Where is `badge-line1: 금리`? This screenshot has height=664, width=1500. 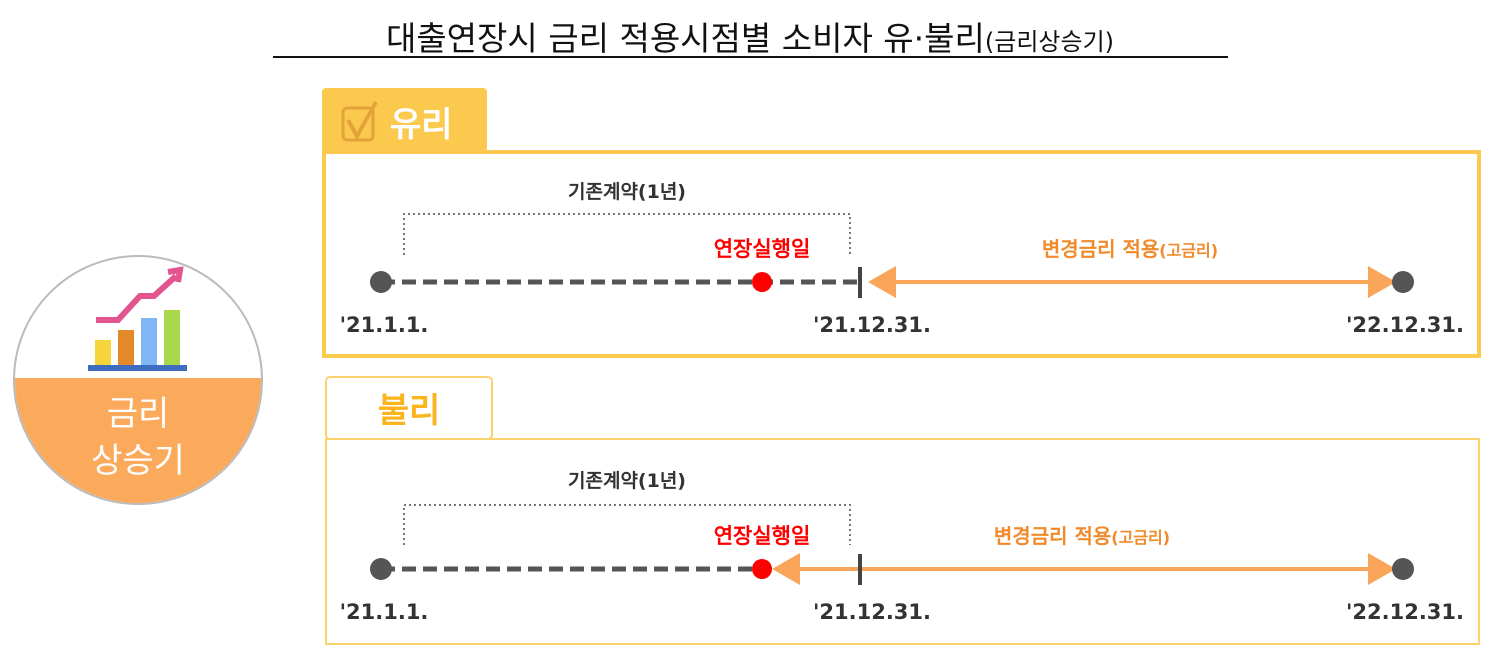 badge-line1: 금리 is located at coordinates (138, 414).